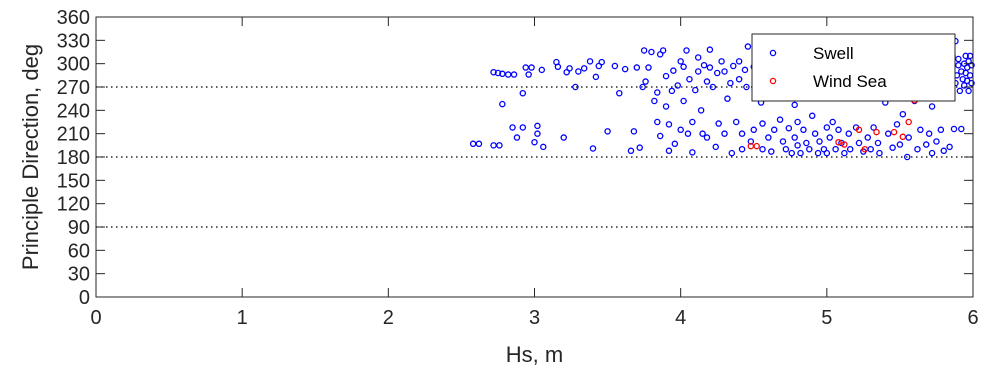  What do you see at coordinates (242, 318) in the screenshot?
I see `x-tick-label: 1` at bounding box center [242, 318].